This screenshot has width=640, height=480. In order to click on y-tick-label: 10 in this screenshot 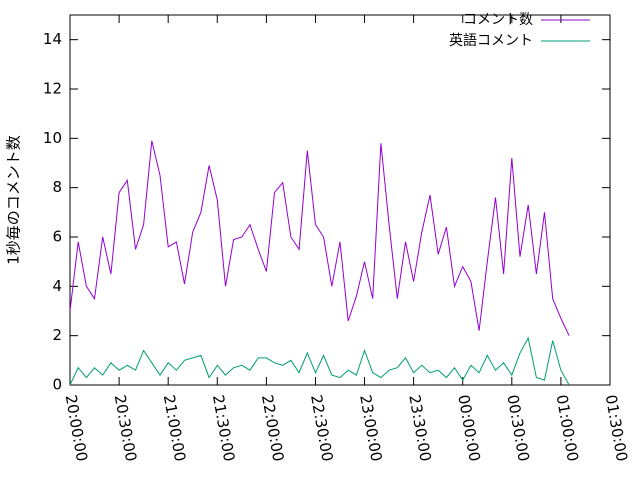, I will do `click(52, 138)`.